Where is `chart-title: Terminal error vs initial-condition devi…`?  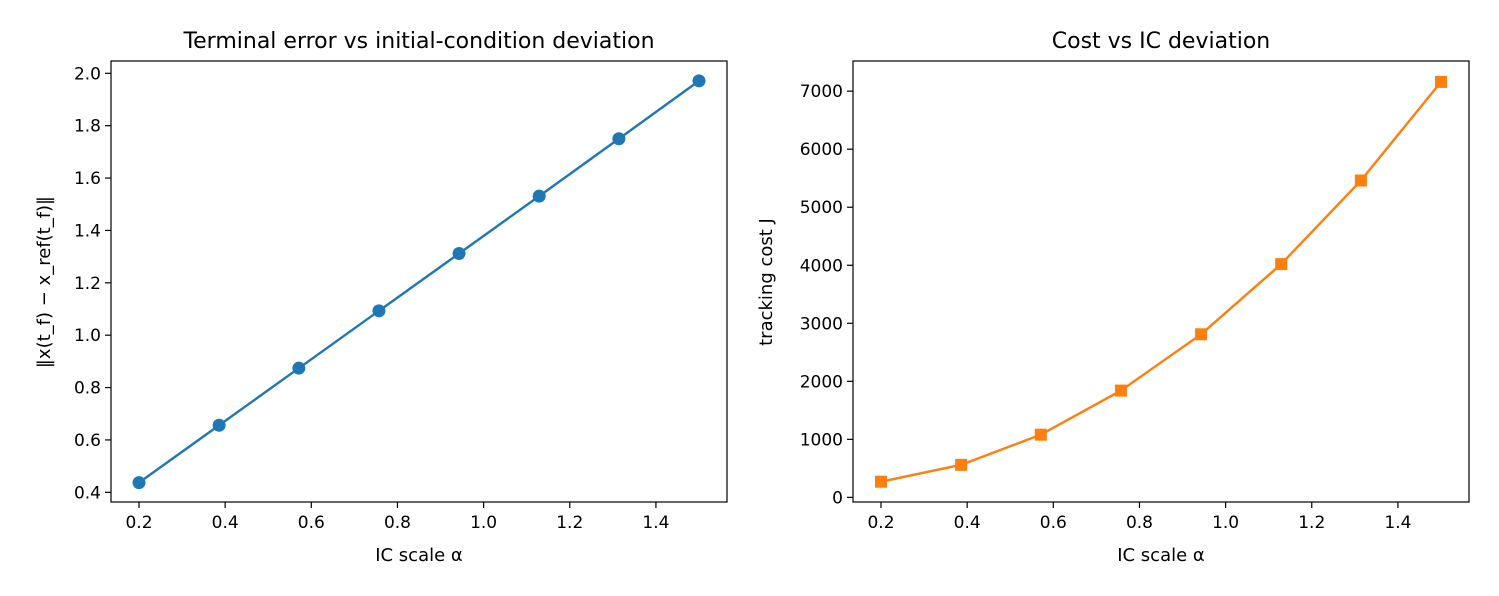
chart-title: Terminal error vs initial-condition devi… is located at coordinates (418, 41).